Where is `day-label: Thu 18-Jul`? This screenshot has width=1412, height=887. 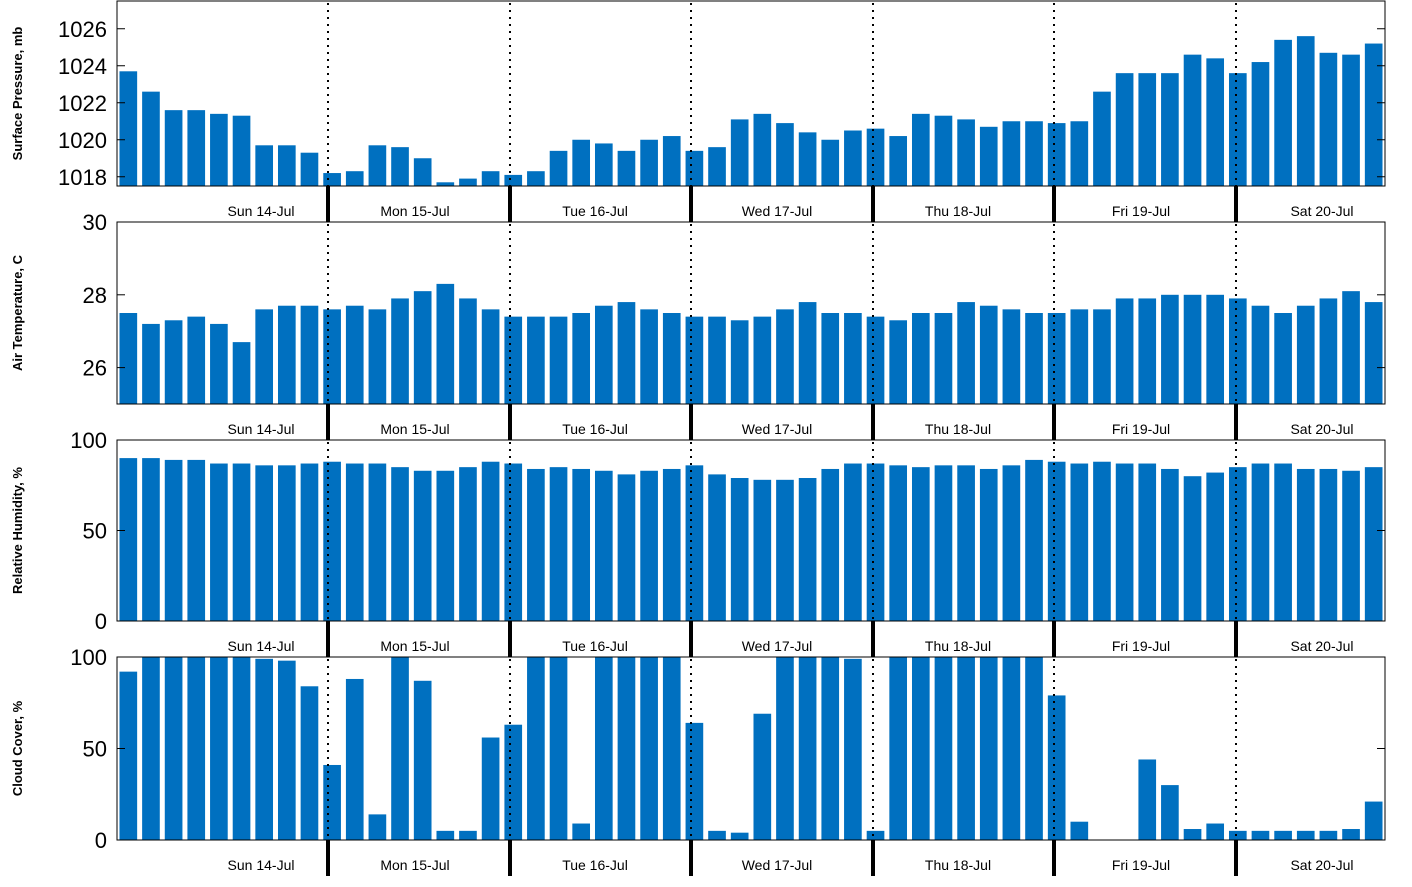
day-label: Thu 18-Jul is located at coordinates (958, 429).